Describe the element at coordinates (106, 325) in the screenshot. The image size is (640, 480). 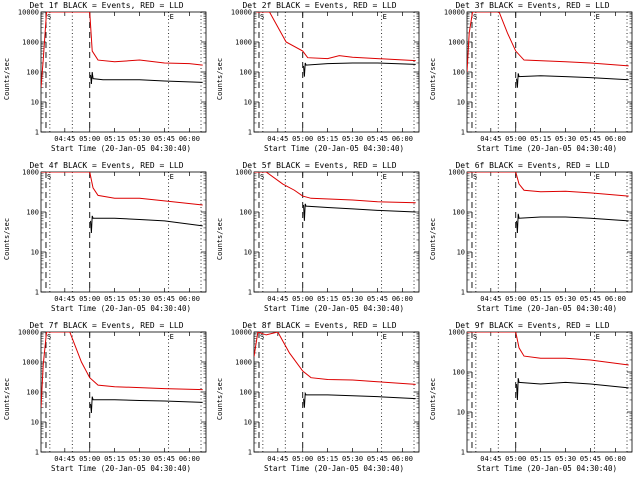
I see `panel-title: Det 7f BLACK = Events, RED = LLD` at that location.